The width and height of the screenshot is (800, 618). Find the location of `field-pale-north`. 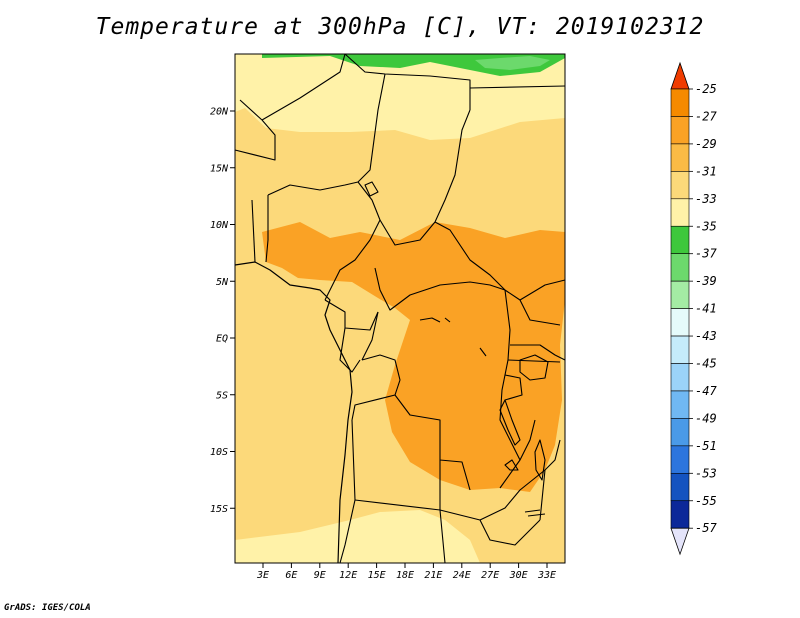

field-pale-north is located at coordinates (400, 97).